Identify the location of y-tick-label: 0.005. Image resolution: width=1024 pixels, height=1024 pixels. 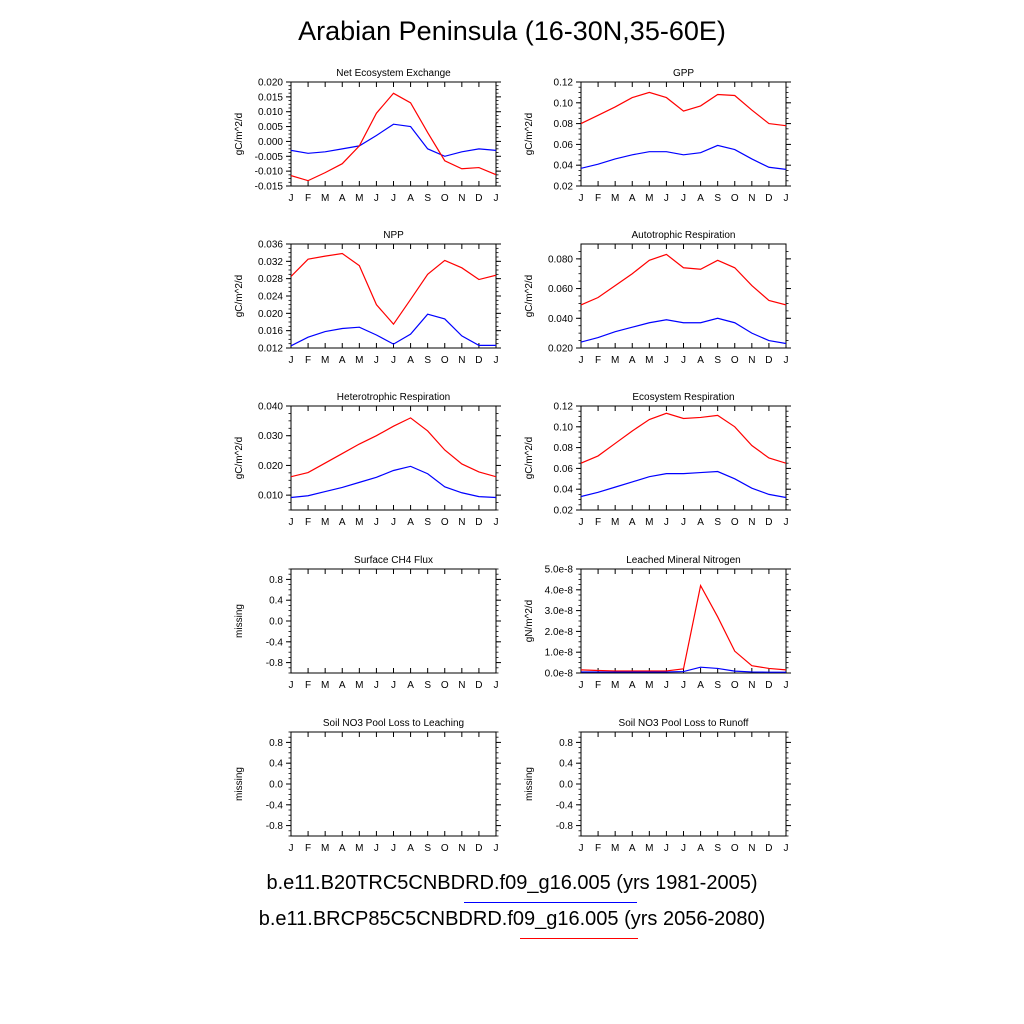
(270, 127).